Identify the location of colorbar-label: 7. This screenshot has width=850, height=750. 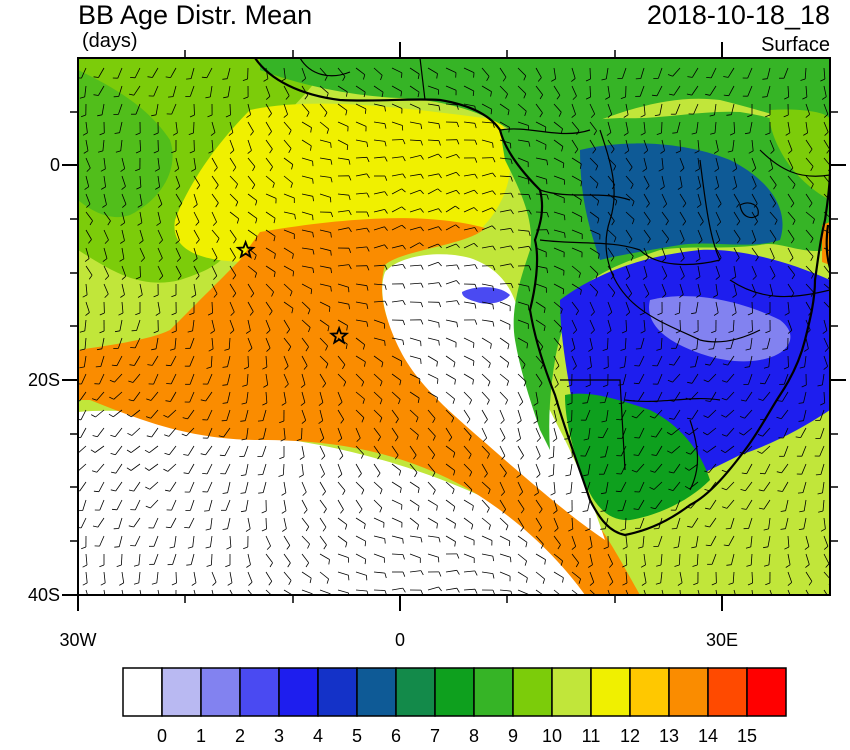
(434, 736).